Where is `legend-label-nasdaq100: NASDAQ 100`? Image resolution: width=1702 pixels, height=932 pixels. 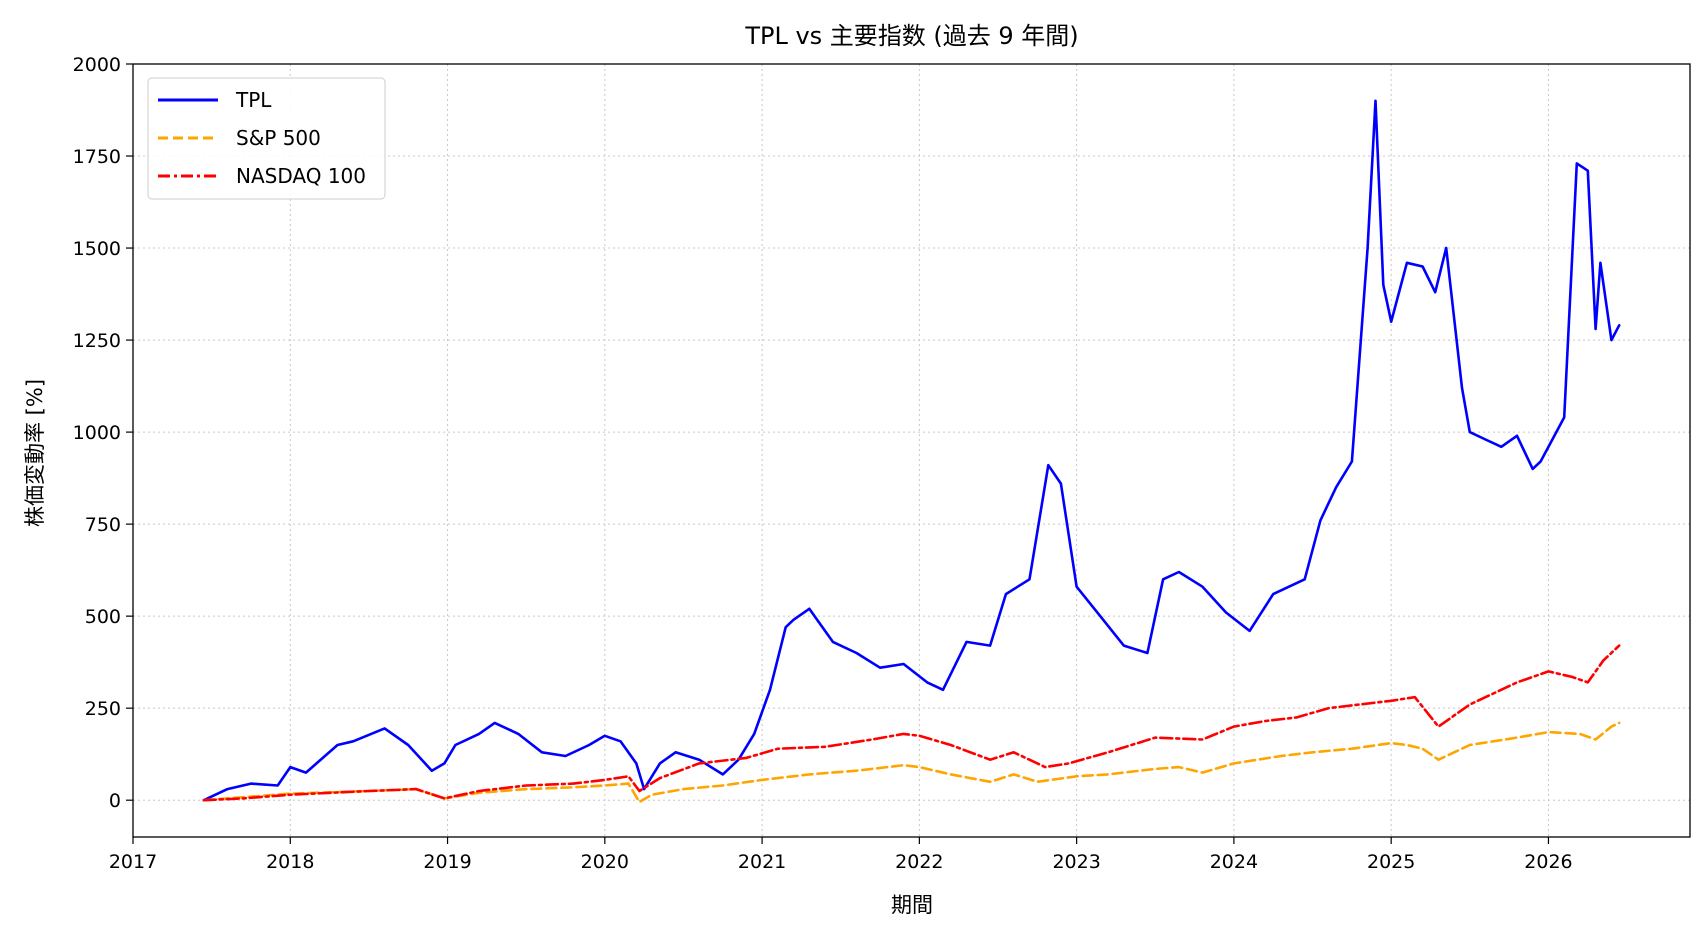 legend-label-nasdaq100: NASDAQ 100 is located at coordinates (301, 176).